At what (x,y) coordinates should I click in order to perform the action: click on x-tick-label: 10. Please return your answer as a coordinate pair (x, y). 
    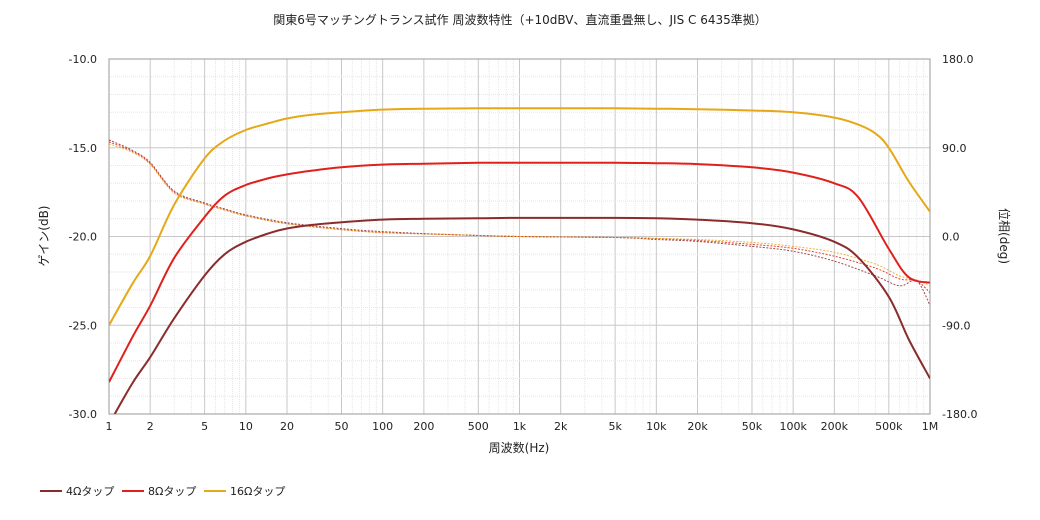
    Looking at the image, I should click on (246, 426).